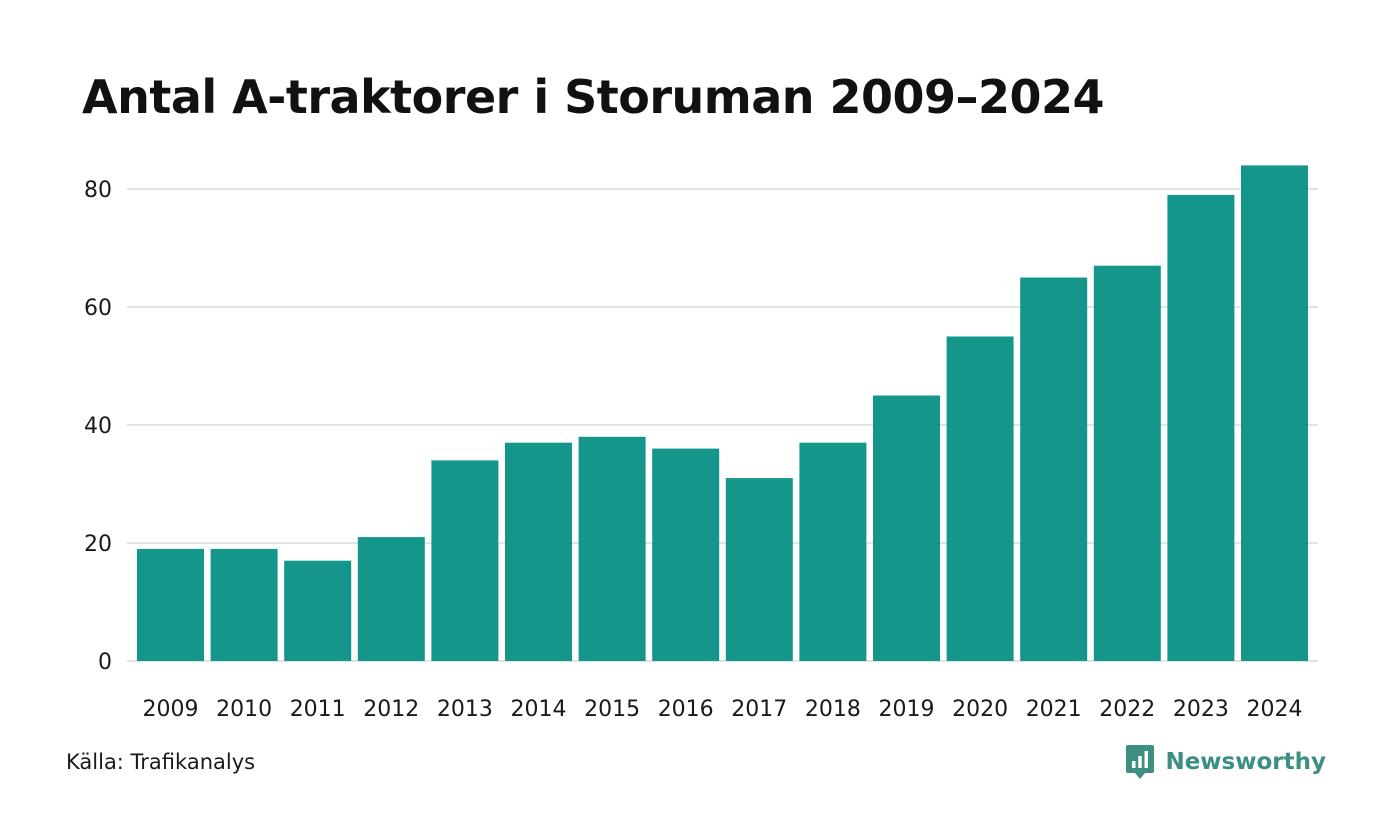 Image resolution: width=1400 pixels, height=840 pixels. Describe the element at coordinates (1054, 469) in the screenshot. I see `bar-2021` at that location.